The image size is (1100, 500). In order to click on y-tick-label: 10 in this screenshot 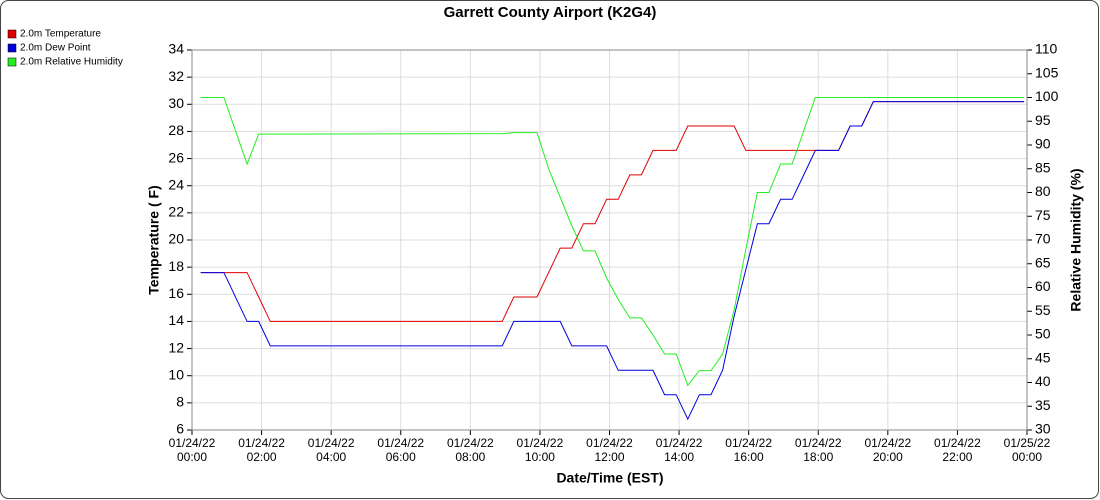, I will do `click(176, 374)`.